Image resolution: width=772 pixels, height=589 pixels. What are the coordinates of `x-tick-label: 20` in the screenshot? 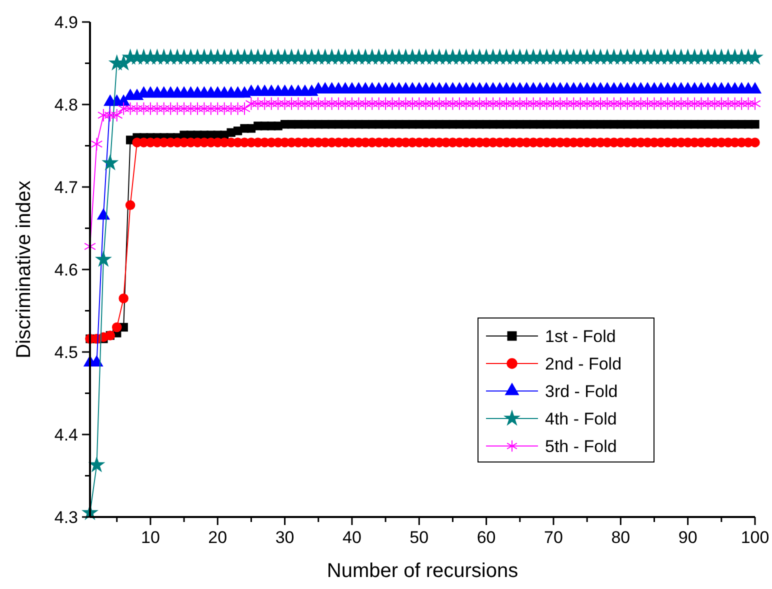 It's located at (218, 537).